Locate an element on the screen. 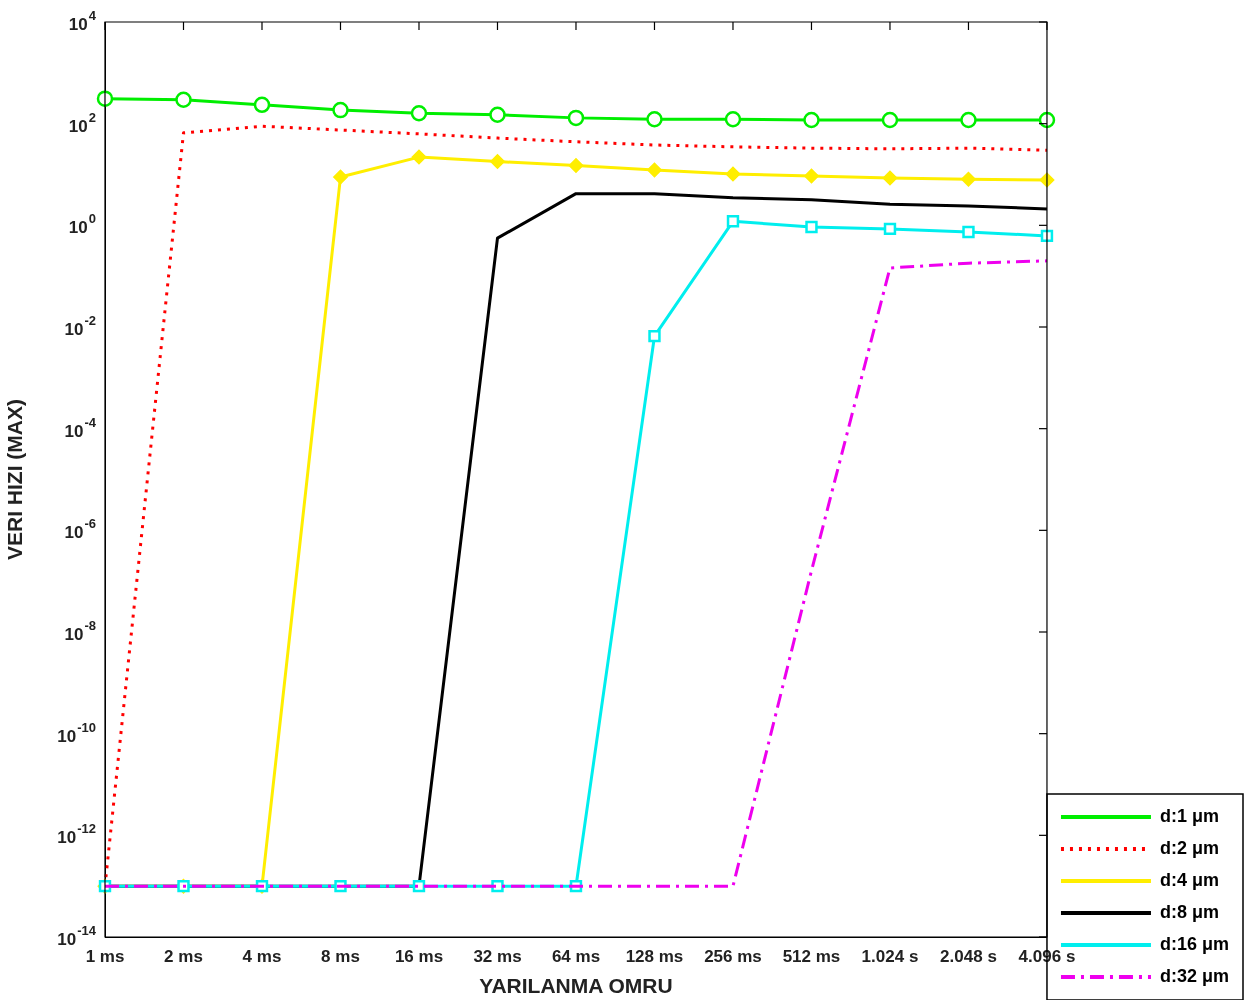 The width and height of the screenshot is (1251, 1000). x-tick-label: 16 ms is located at coordinates (419, 956).